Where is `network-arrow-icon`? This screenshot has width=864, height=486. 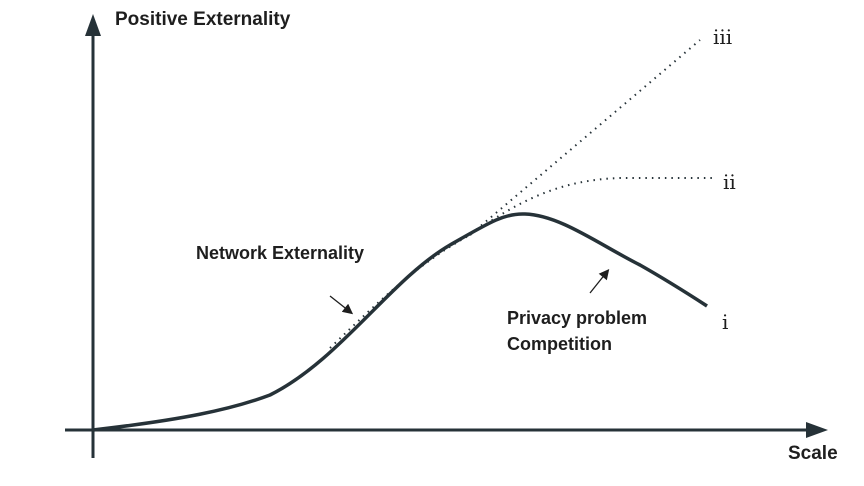
network-arrow-icon is located at coordinates (341, 305).